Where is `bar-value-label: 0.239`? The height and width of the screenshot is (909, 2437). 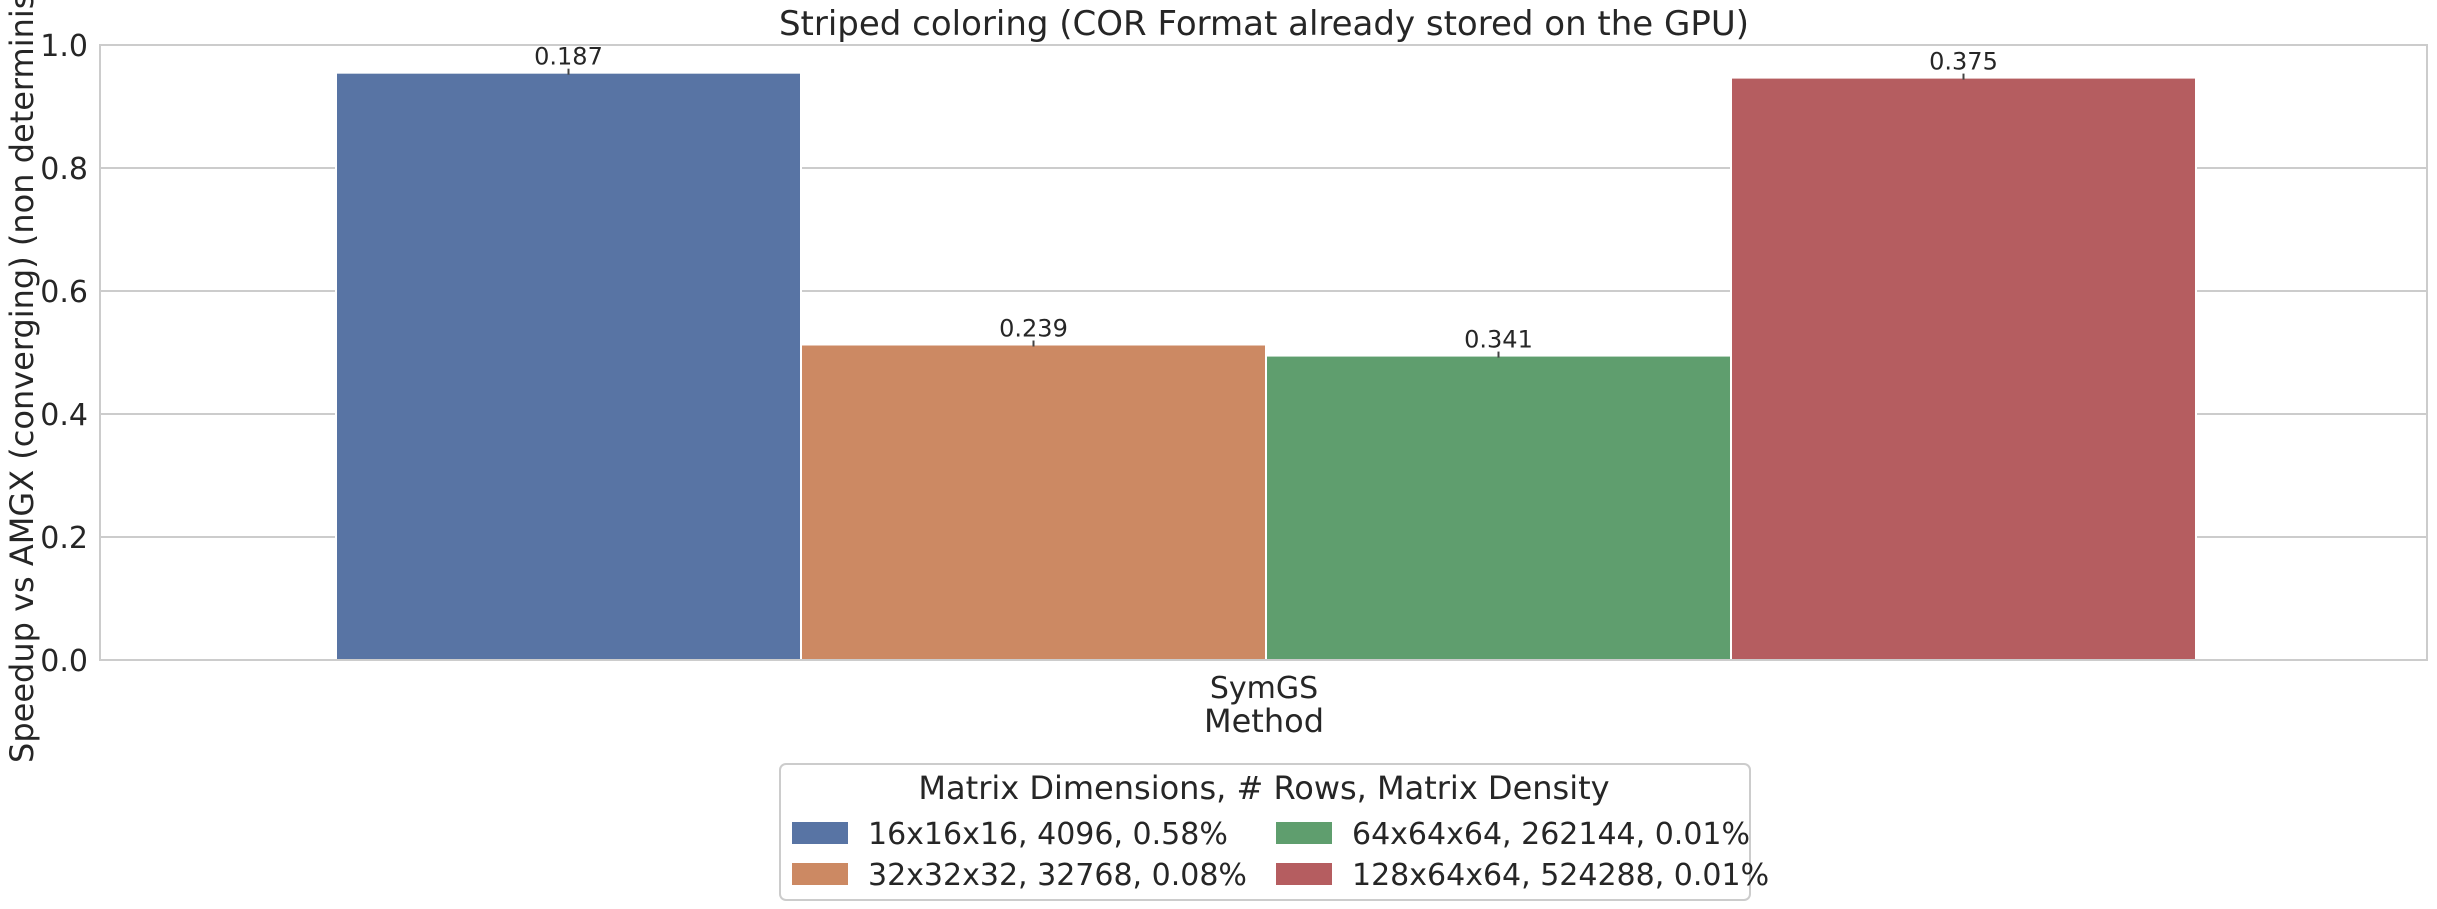 bar-value-label: 0.239 is located at coordinates (1033, 329).